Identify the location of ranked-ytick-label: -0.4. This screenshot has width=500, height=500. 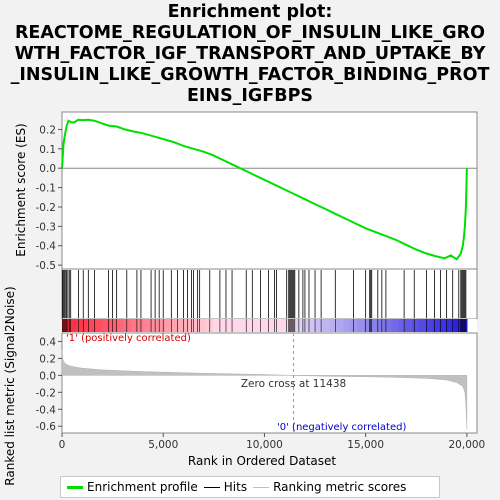
(46, 410).